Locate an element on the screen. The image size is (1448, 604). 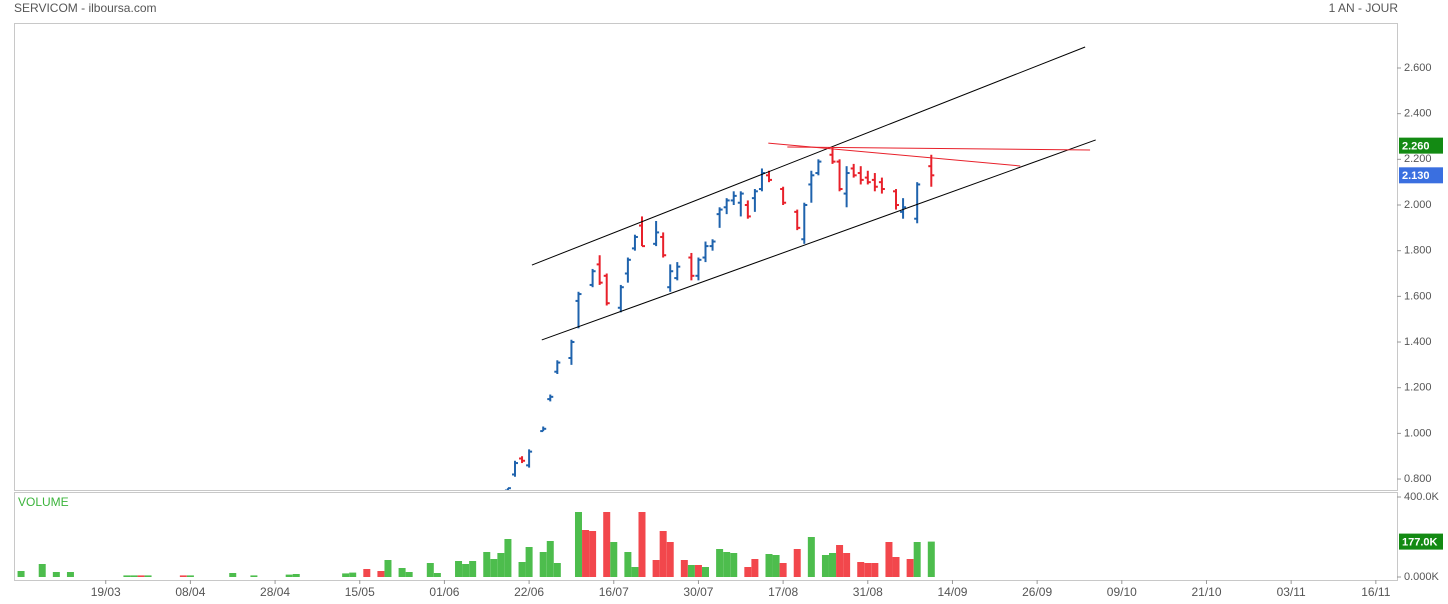
value-badge-label: 2.260 is located at coordinates (1416, 147).